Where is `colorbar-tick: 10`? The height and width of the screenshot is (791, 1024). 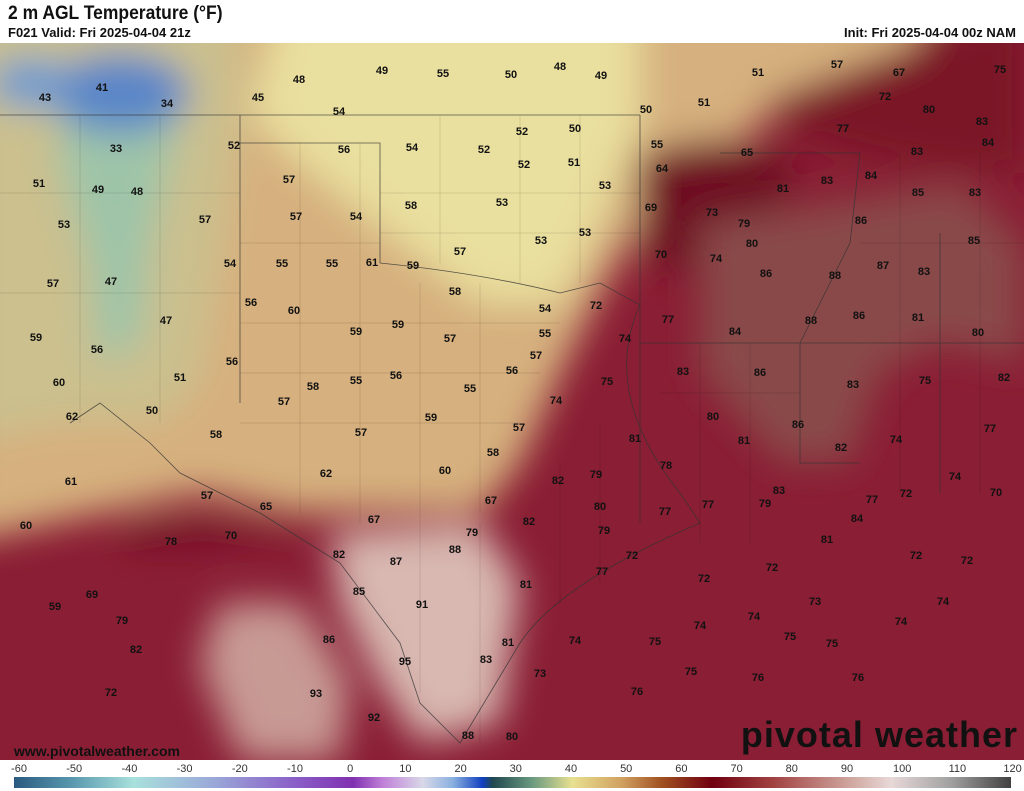 colorbar-tick: 10 is located at coordinates (405, 769).